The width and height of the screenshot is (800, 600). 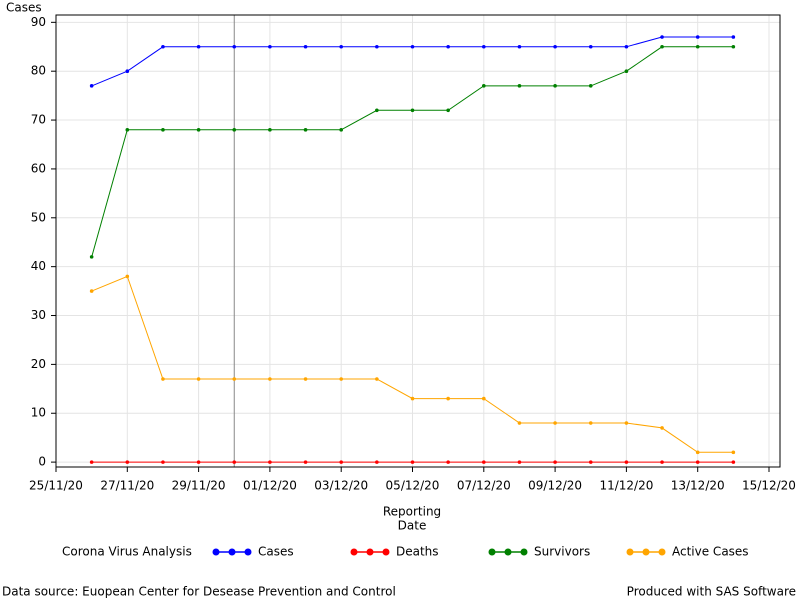 What do you see at coordinates (270, 486) in the screenshot?
I see `x-tick-label: 01/12/20` at bounding box center [270, 486].